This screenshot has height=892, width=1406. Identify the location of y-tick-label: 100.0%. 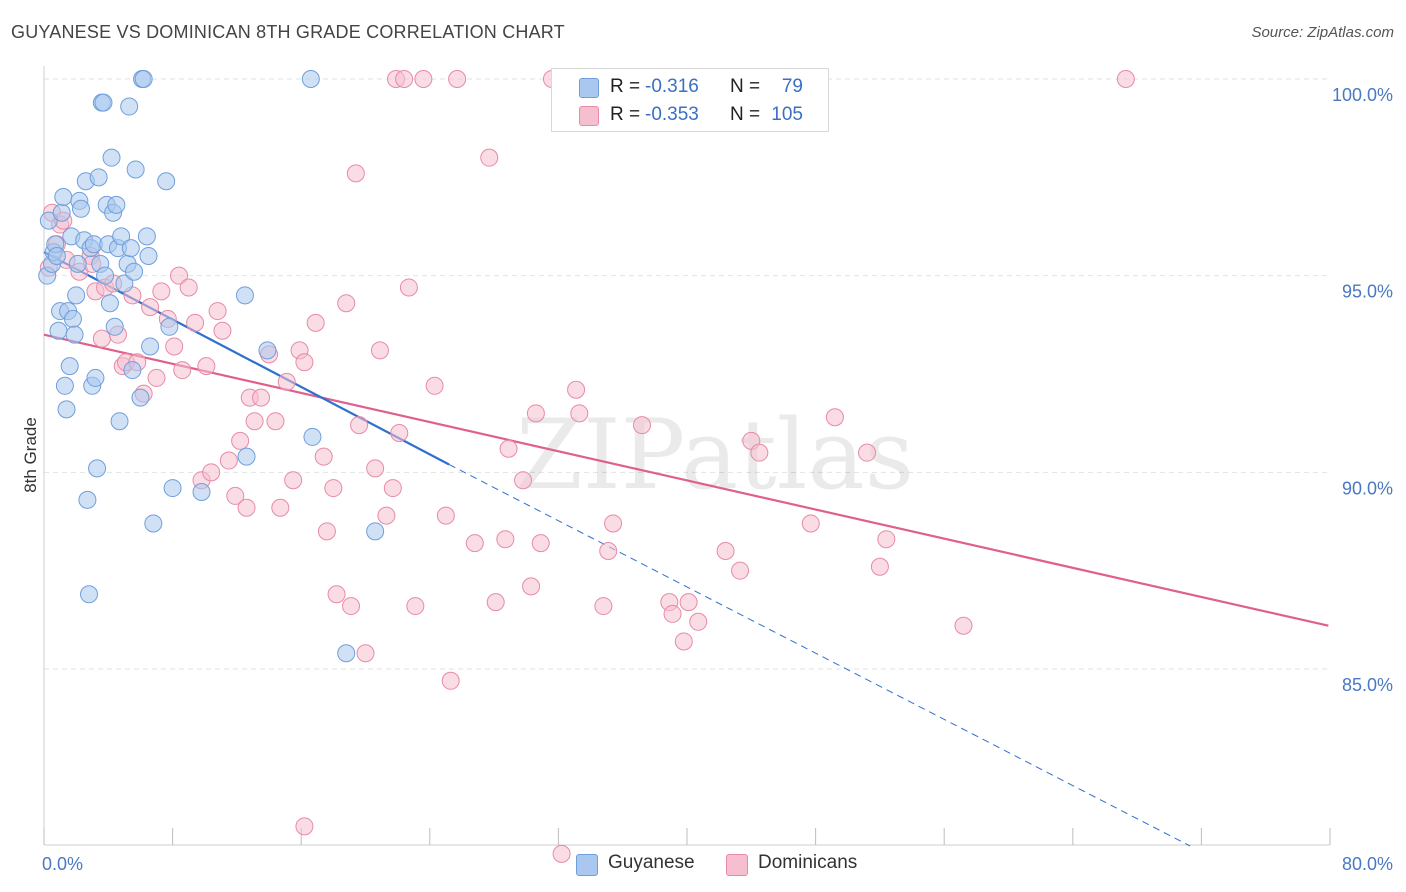
(1362, 95).